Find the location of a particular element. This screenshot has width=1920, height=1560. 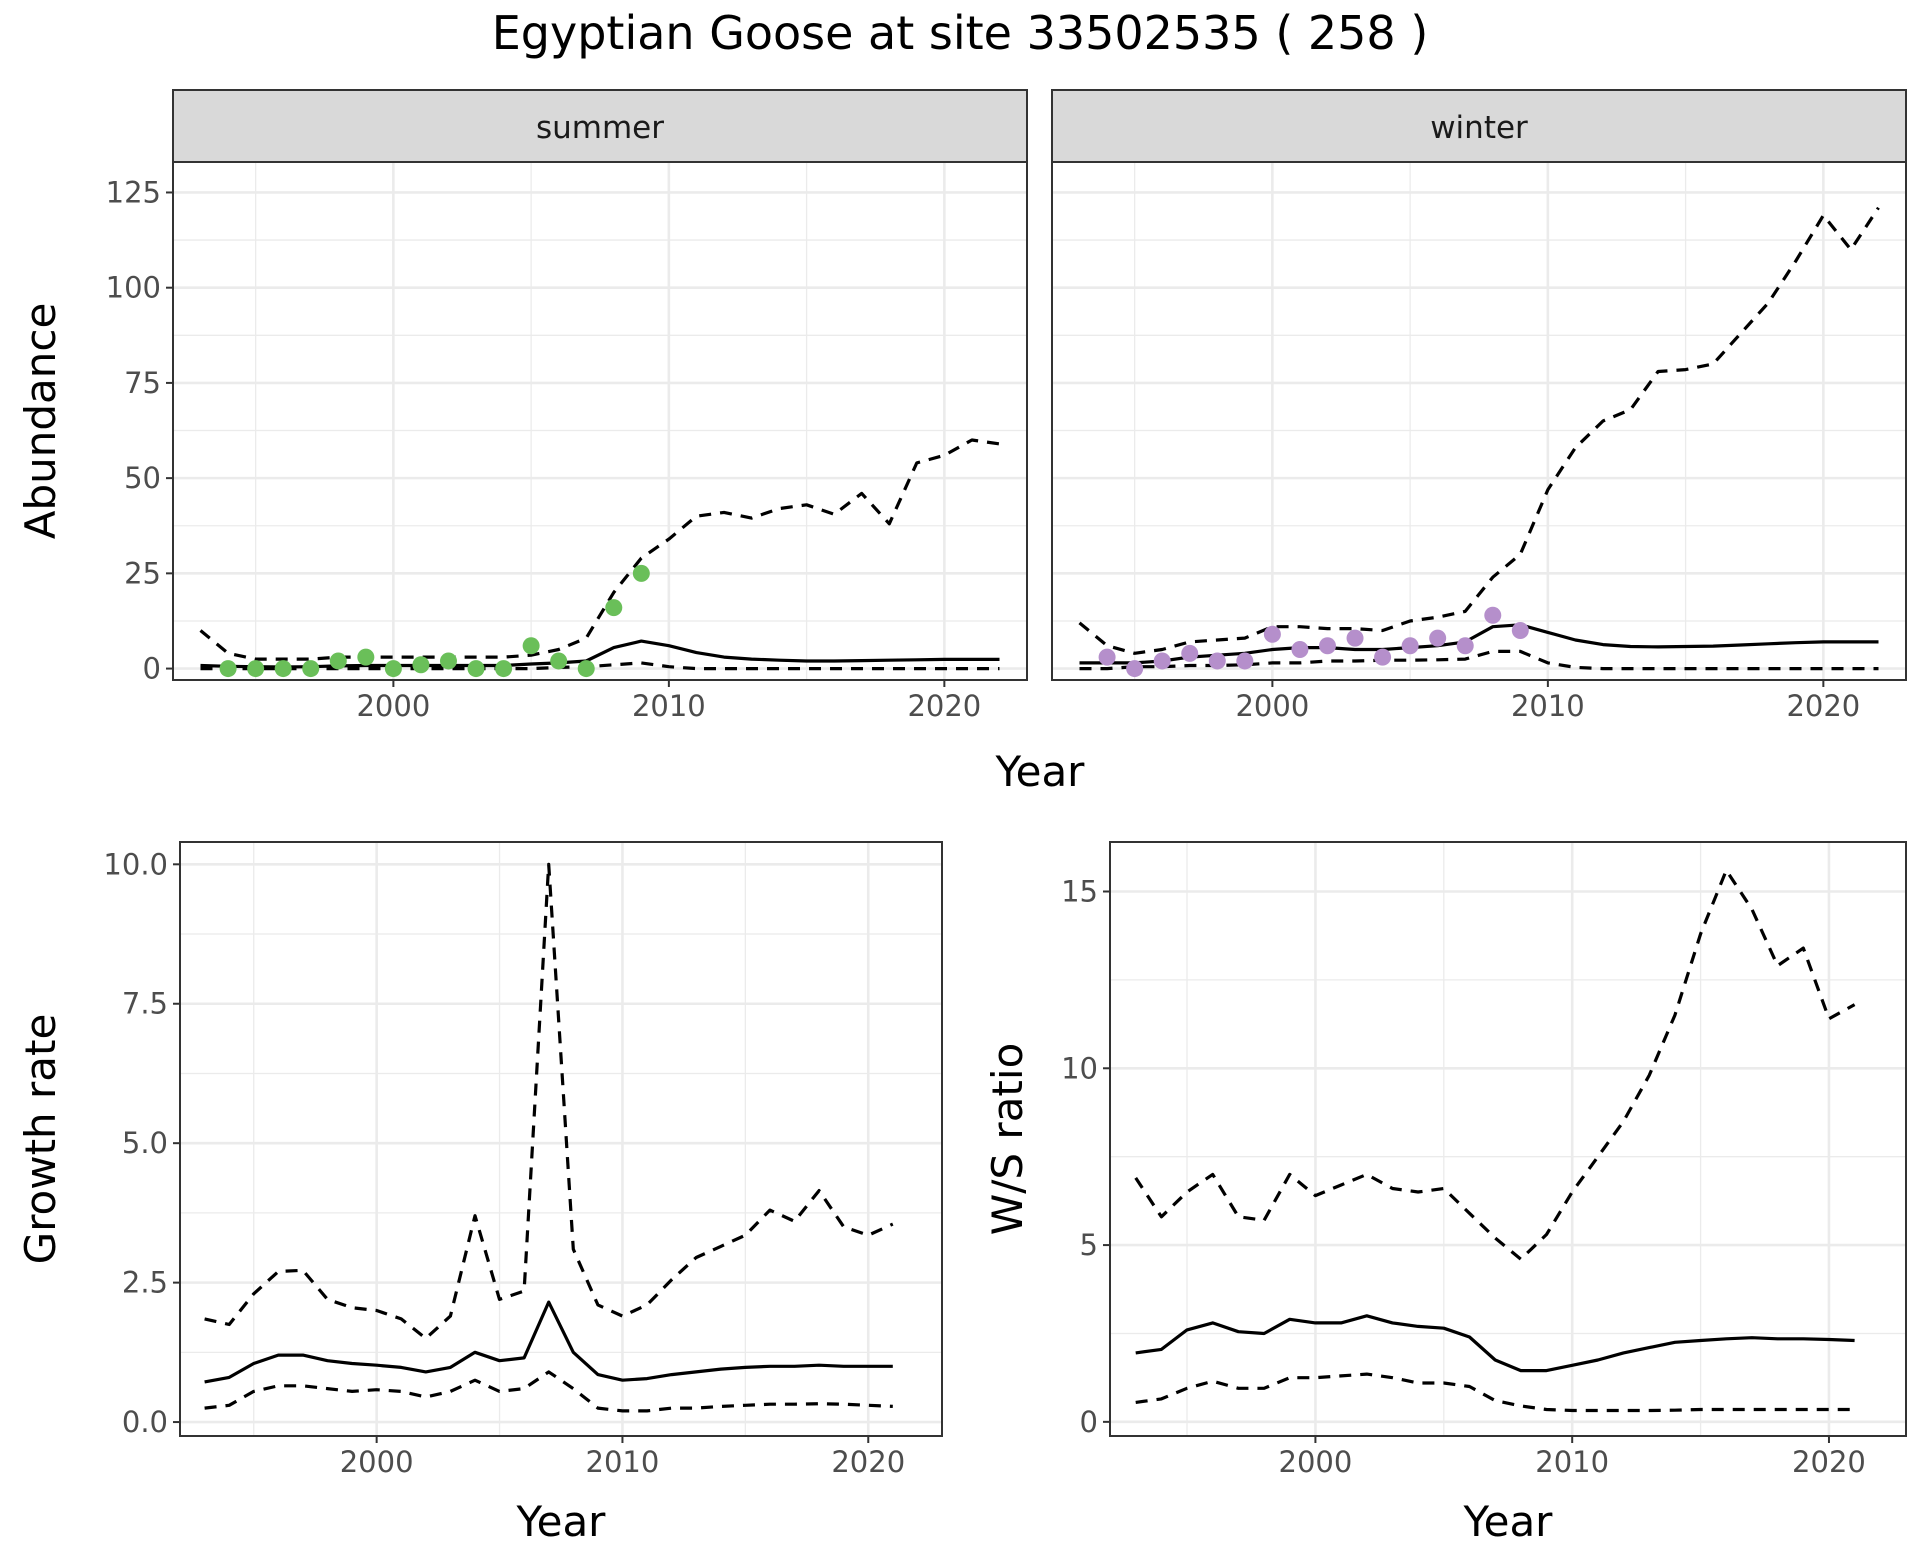

x-axis-title-abundance: Year is located at coordinates (1040, 771).